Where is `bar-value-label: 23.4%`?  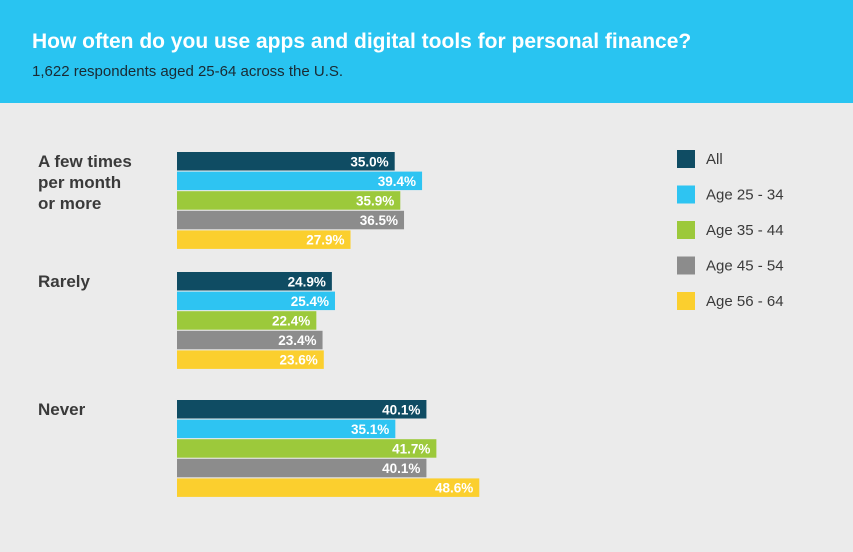
bar-value-label: 23.4% is located at coordinates (297, 340).